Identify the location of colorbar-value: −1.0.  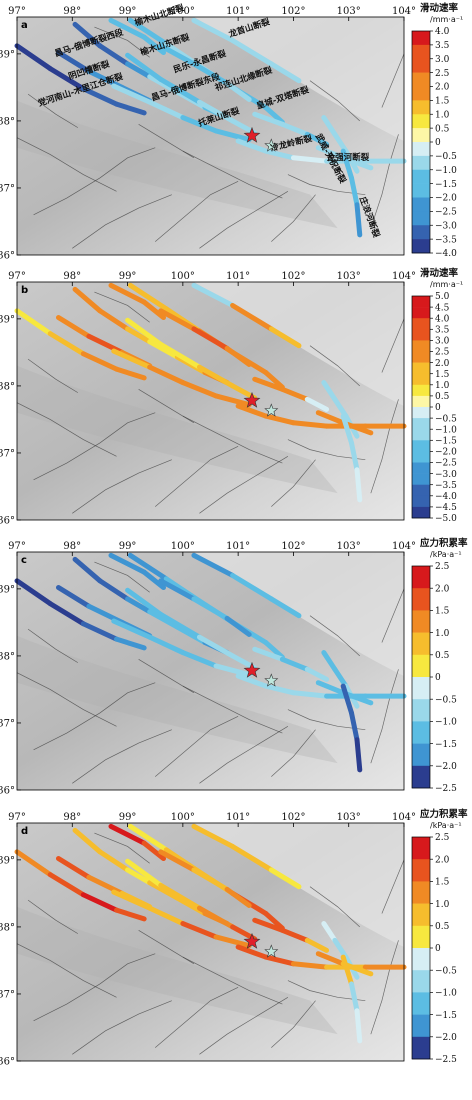
(446, 994).